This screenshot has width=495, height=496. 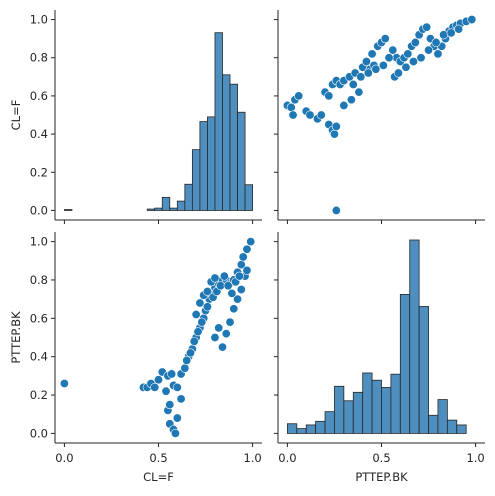 What do you see at coordinates (158, 458) in the screenshot?
I see `x-tick-label: 0.5` at bounding box center [158, 458].